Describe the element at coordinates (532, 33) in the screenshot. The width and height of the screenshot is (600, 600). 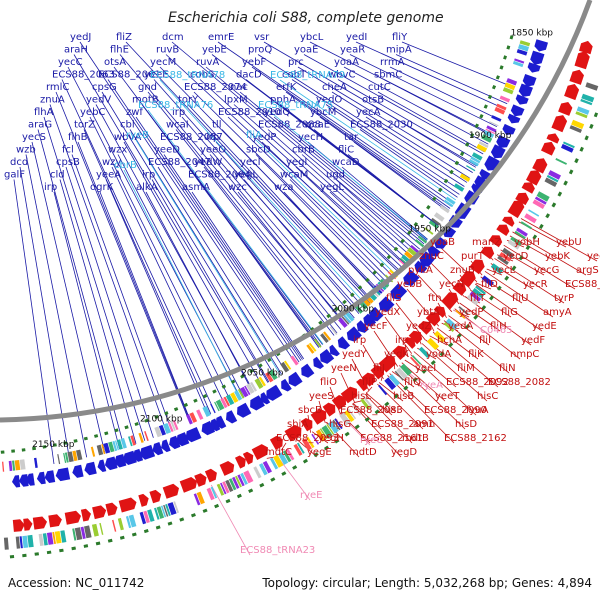
I see `kbp-tick-label: 1850 kbp` at that location.